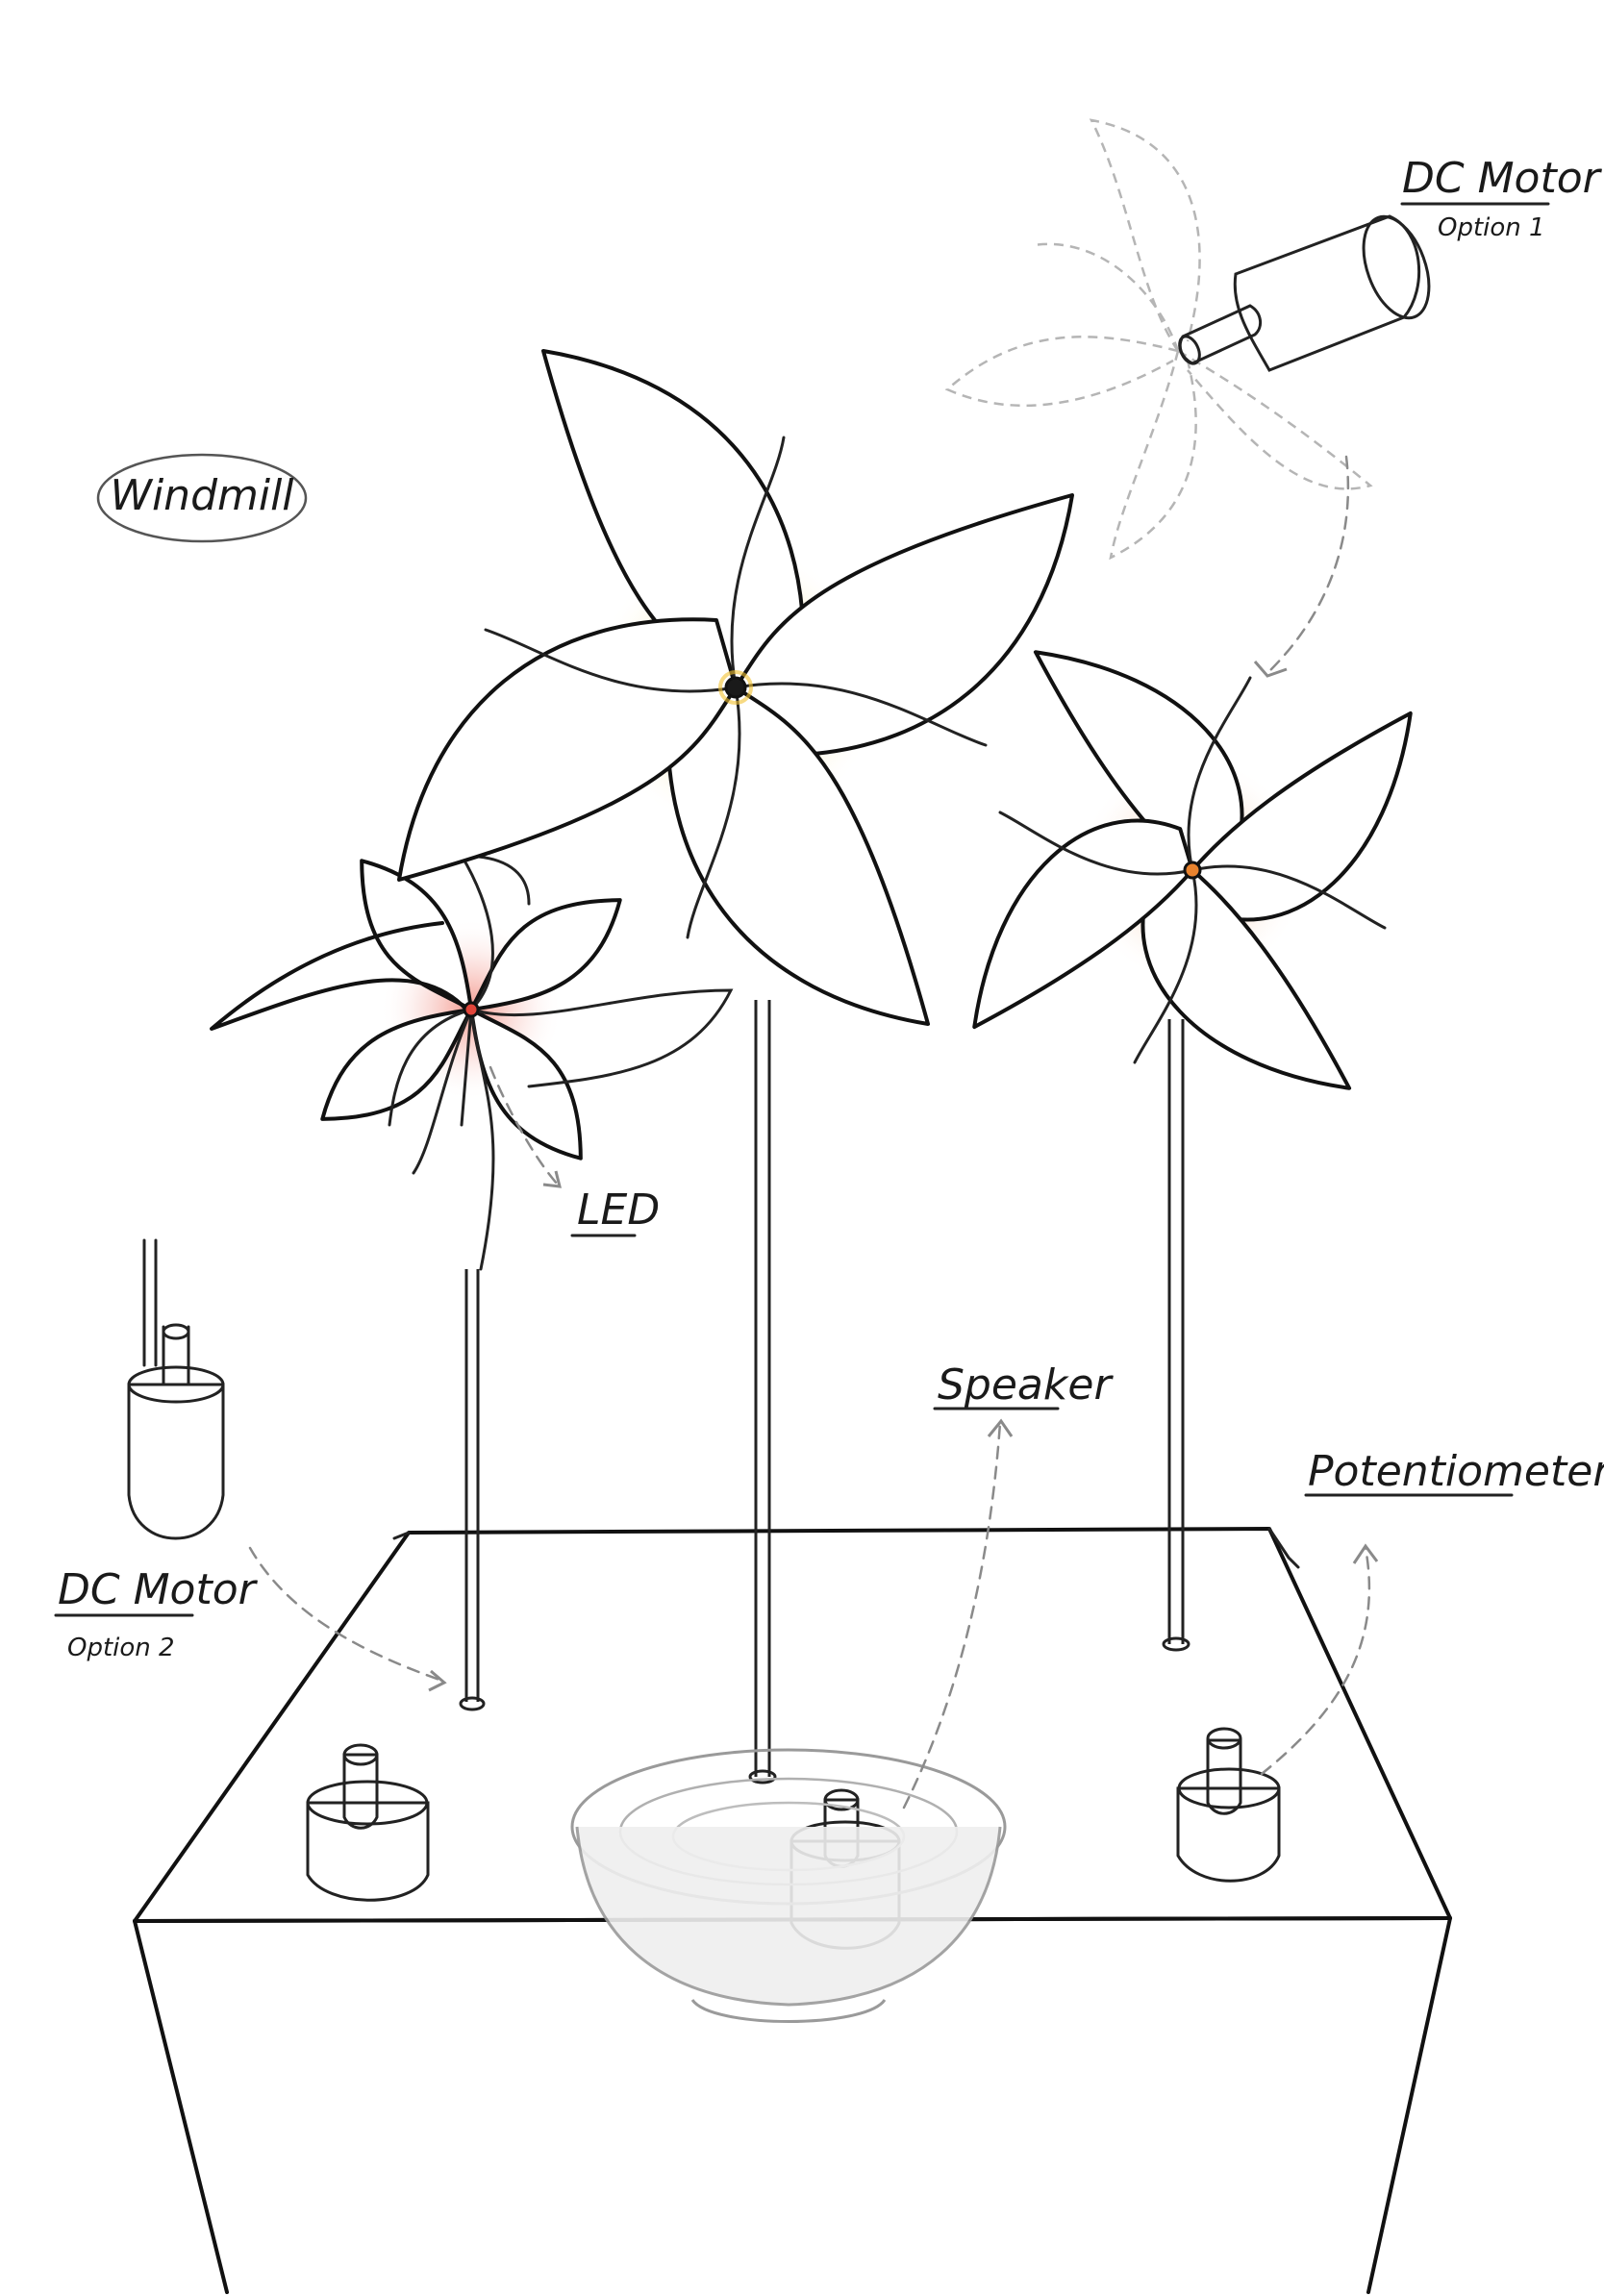 The width and height of the screenshot is (1604, 2296). Describe the element at coordinates (176, 1389) in the screenshot. I see `dc-motor-option2` at that location.